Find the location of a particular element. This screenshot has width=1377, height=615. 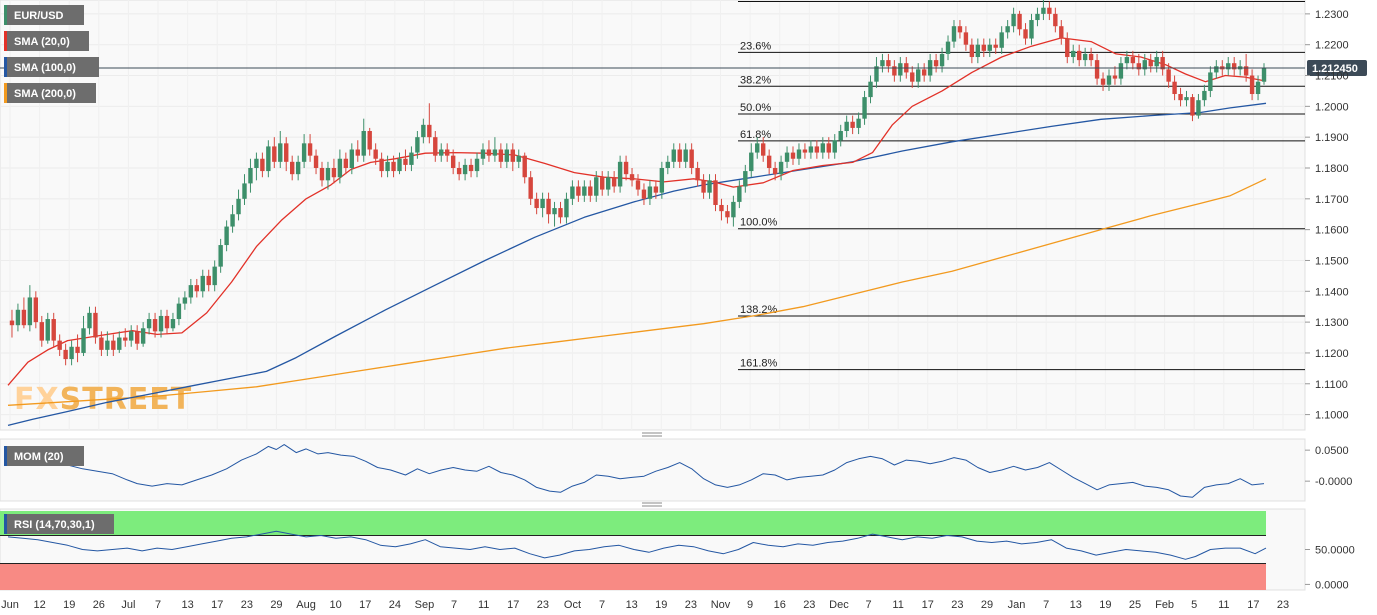

last-price-value: 1.212450 is located at coordinates (1335, 69).